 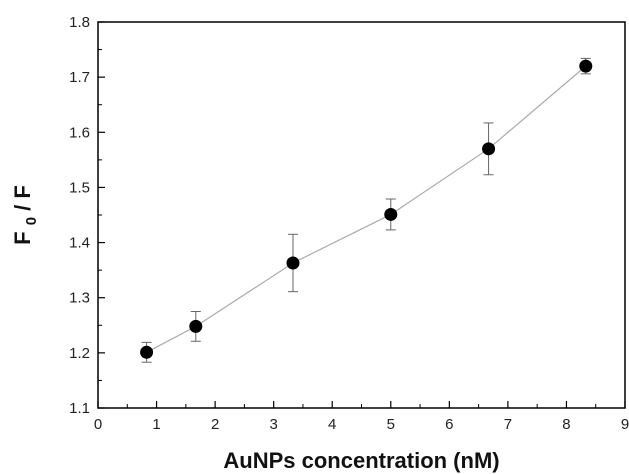 What do you see at coordinates (87, 215) in the screenshot?
I see `y-axis-ticks: 1.1 1.2 1.3 1.4 1.5 1.6 1.7 1.8` at bounding box center [87, 215].